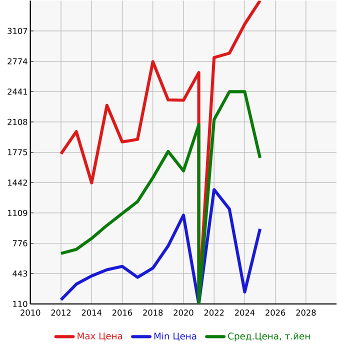  I want to click on x-tick-label: 2016, so click(122, 313).